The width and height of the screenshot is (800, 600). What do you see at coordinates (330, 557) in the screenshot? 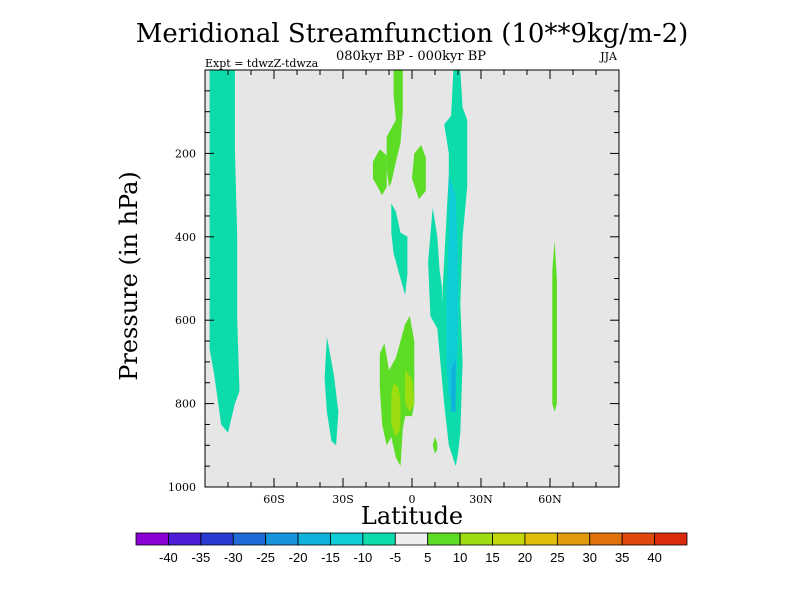
I see `colorbar-label: -15` at bounding box center [330, 557].